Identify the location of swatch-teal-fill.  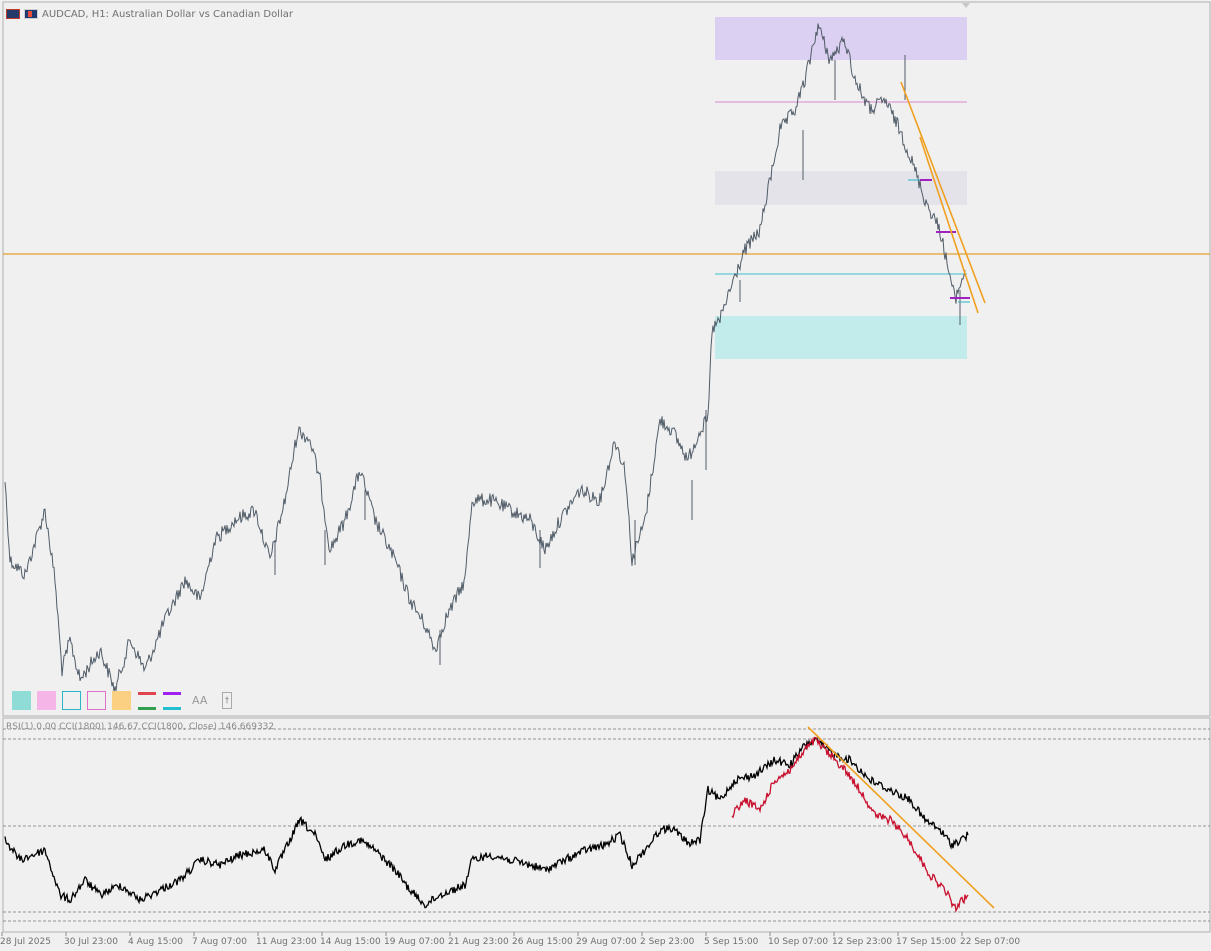
(21, 700).